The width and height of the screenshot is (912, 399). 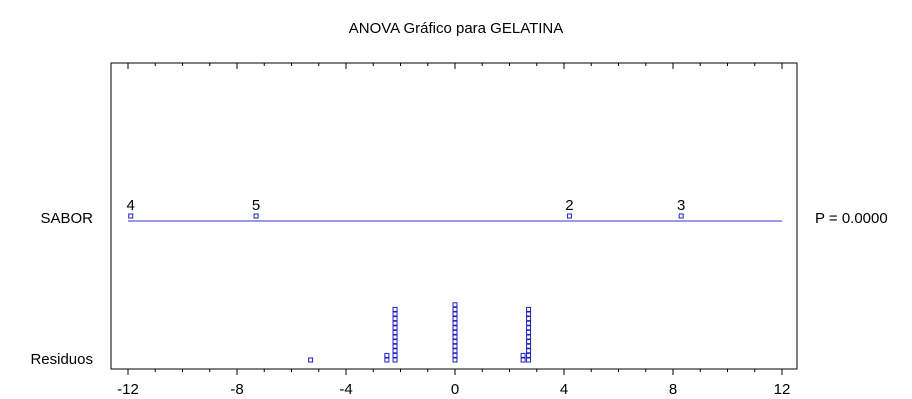 What do you see at coordinates (131, 205) in the screenshot?
I see `factor-level-label: 4` at bounding box center [131, 205].